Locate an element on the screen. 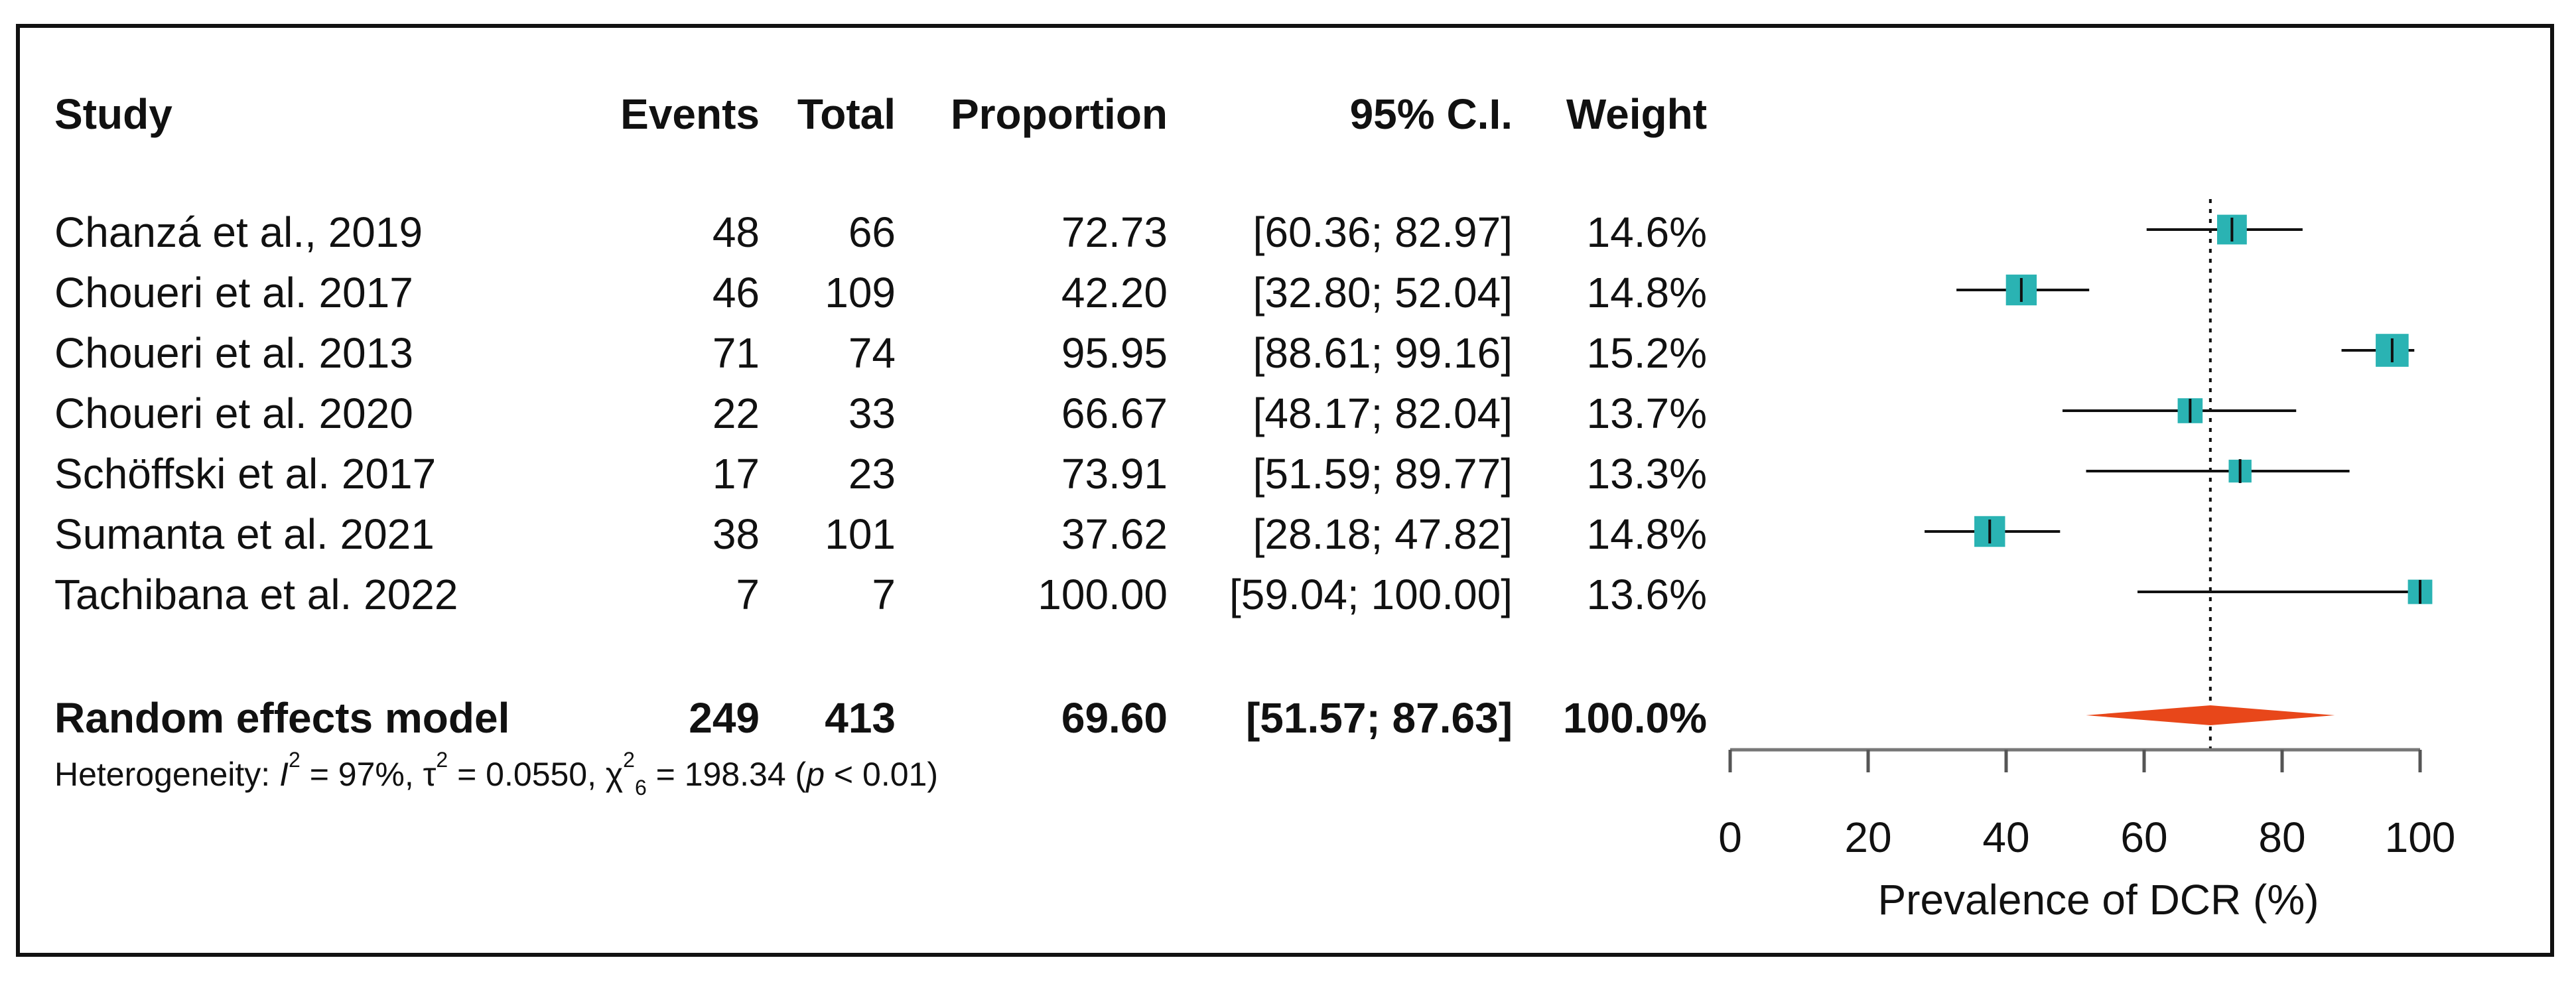 This screenshot has width=2576, height=986. x-axis-label: Prevalence of DCR (%) is located at coordinates (2098, 900).